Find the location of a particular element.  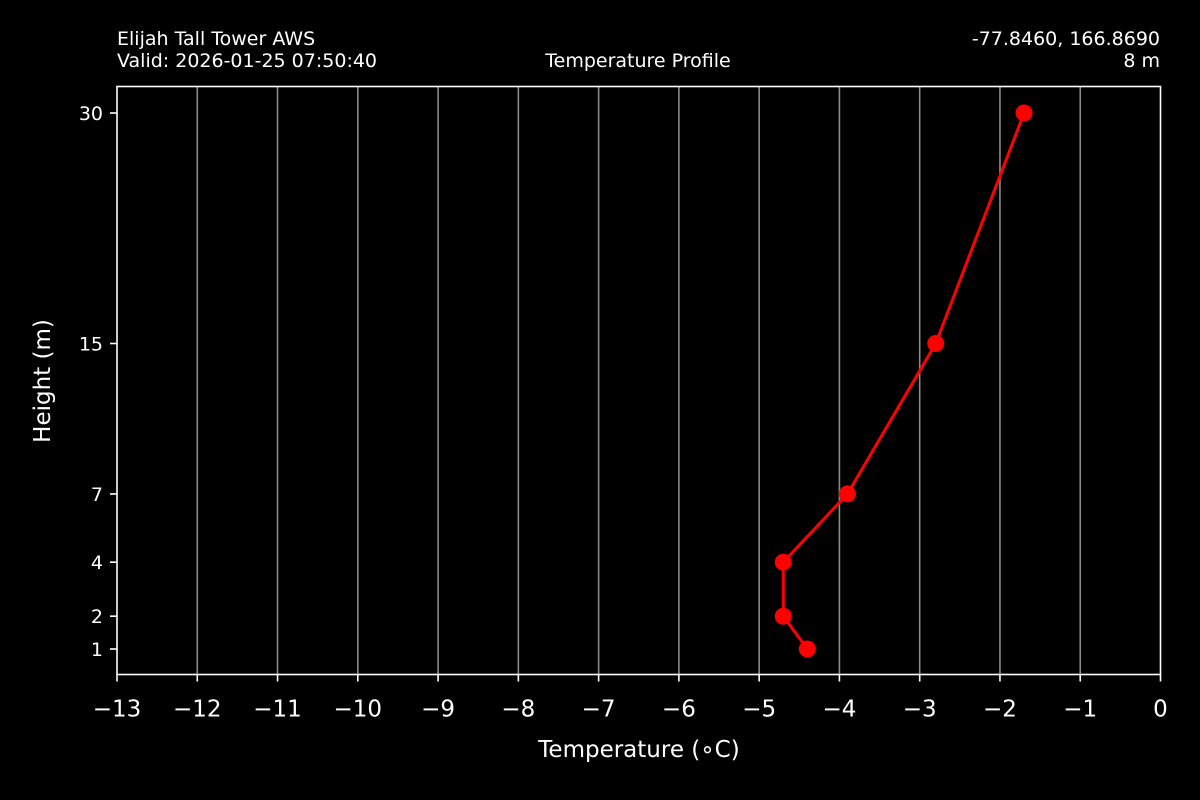

x-axis-ticks: −13 −12 −11 −10 −9 −8 −7 −6 −5 −4 −3 −2 −1 0 is located at coordinates (630, 698).